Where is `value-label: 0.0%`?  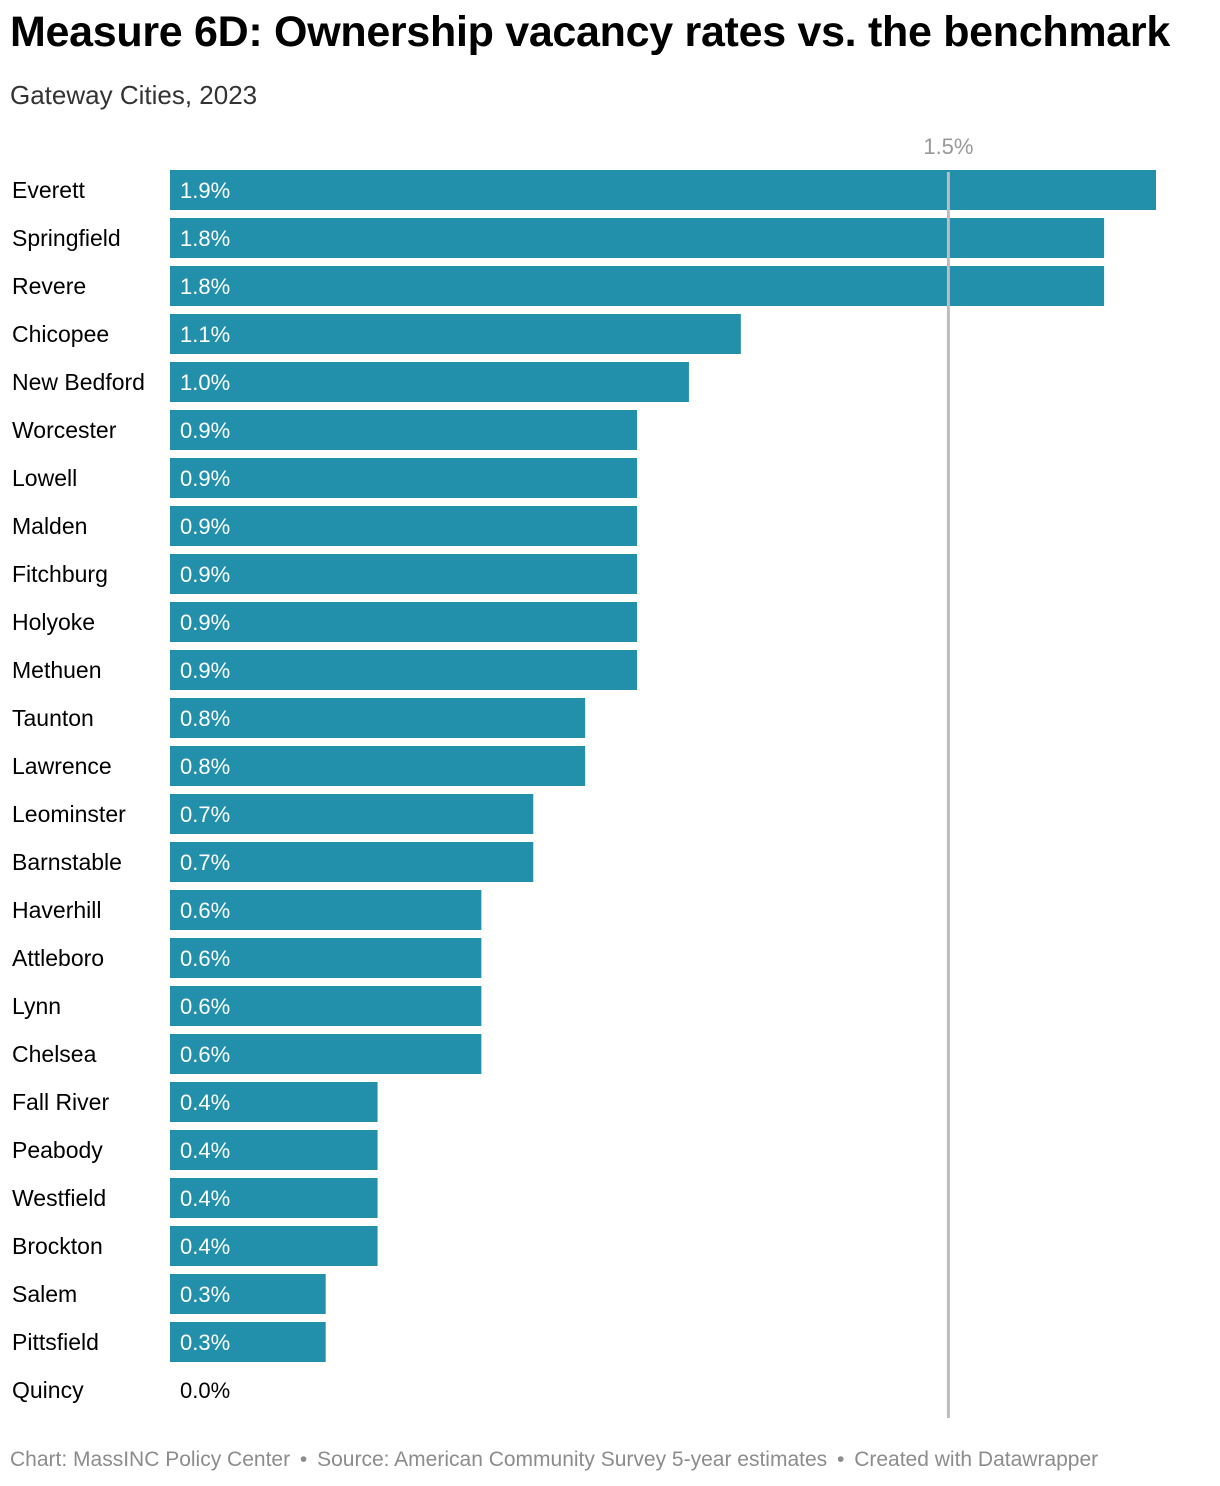
value-label: 0.0% is located at coordinates (205, 1390).